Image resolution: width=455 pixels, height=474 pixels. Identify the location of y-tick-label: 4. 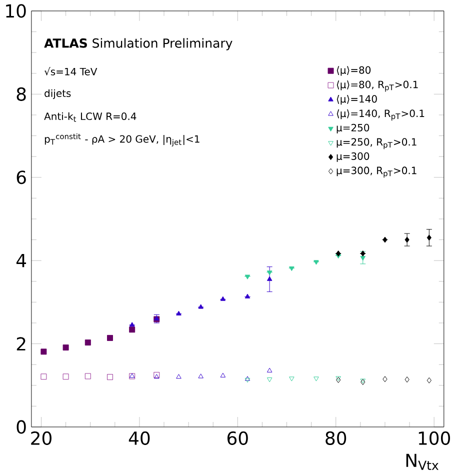
(21, 261).